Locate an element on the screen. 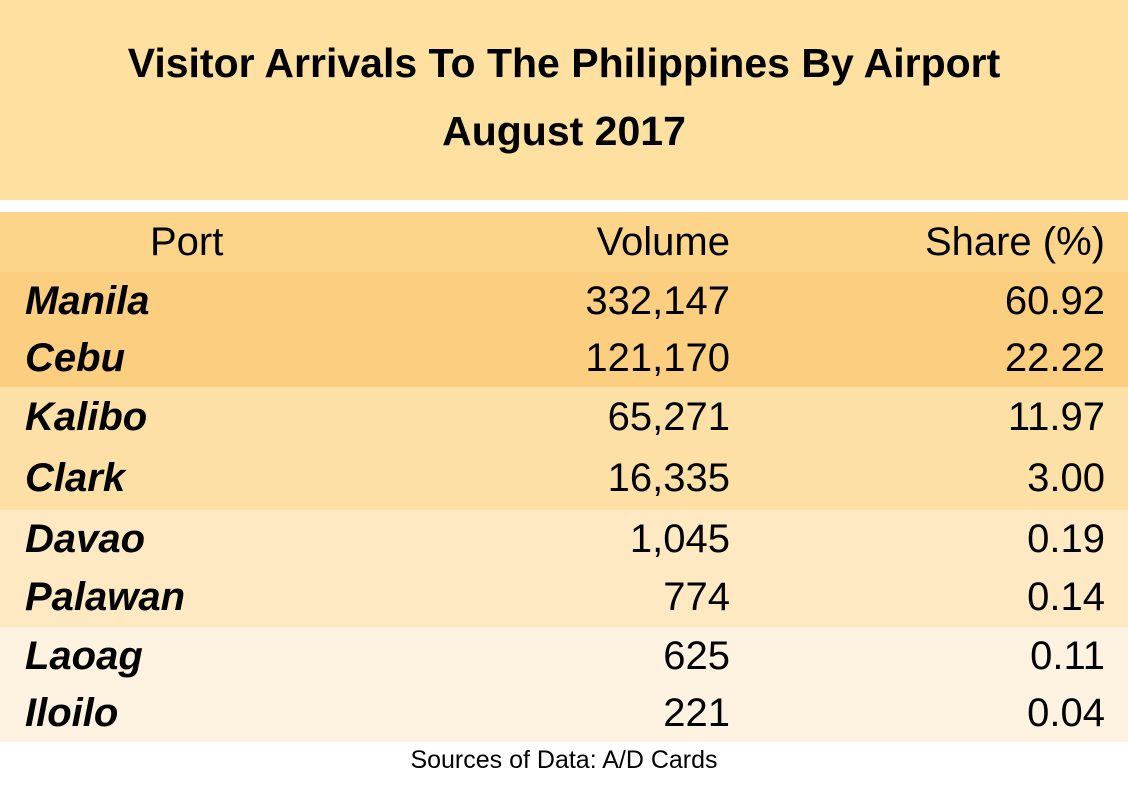 This screenshot has width=1128, height=788. port-cell: Kalibo is located at coordinates (86, 417).